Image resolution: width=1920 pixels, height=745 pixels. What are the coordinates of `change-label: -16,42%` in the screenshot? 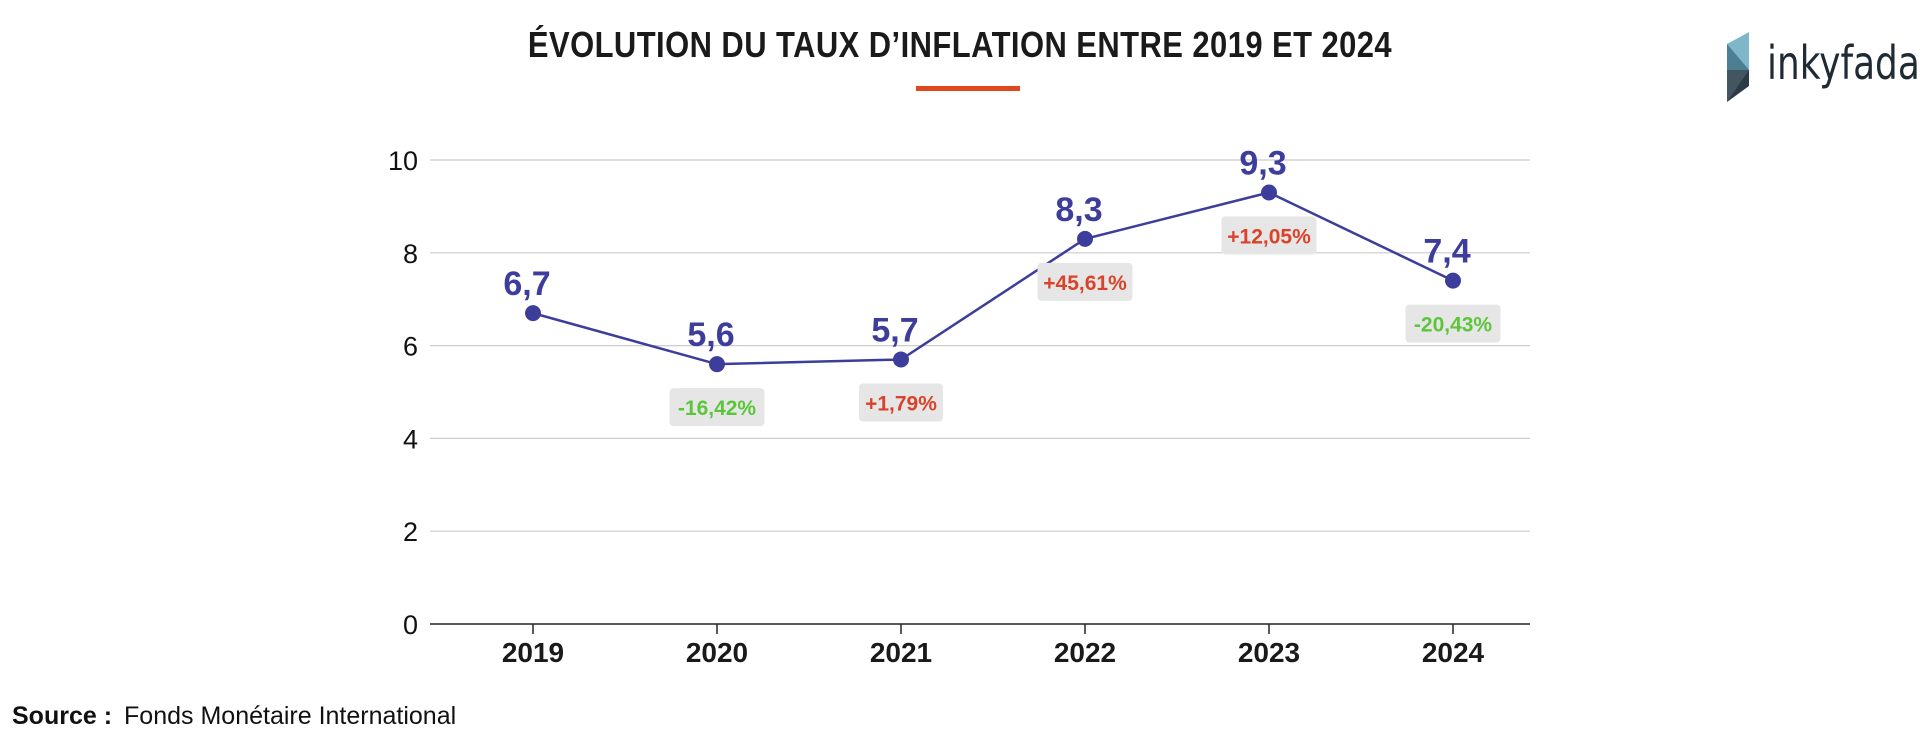 It's located at (717, 408).